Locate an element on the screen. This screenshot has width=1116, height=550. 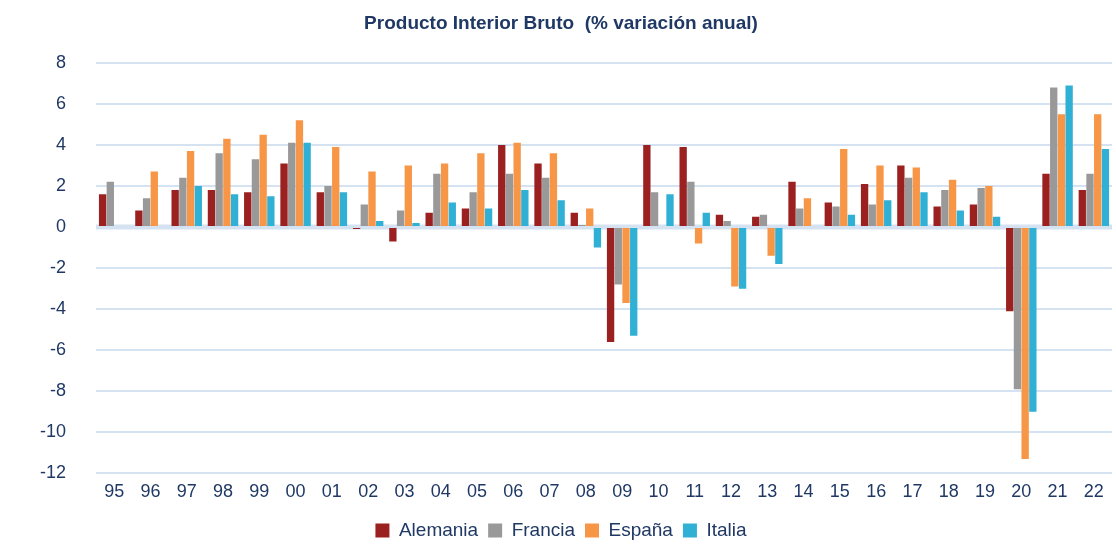
y-tick-label: -2 is located at coordinates (58, 267).